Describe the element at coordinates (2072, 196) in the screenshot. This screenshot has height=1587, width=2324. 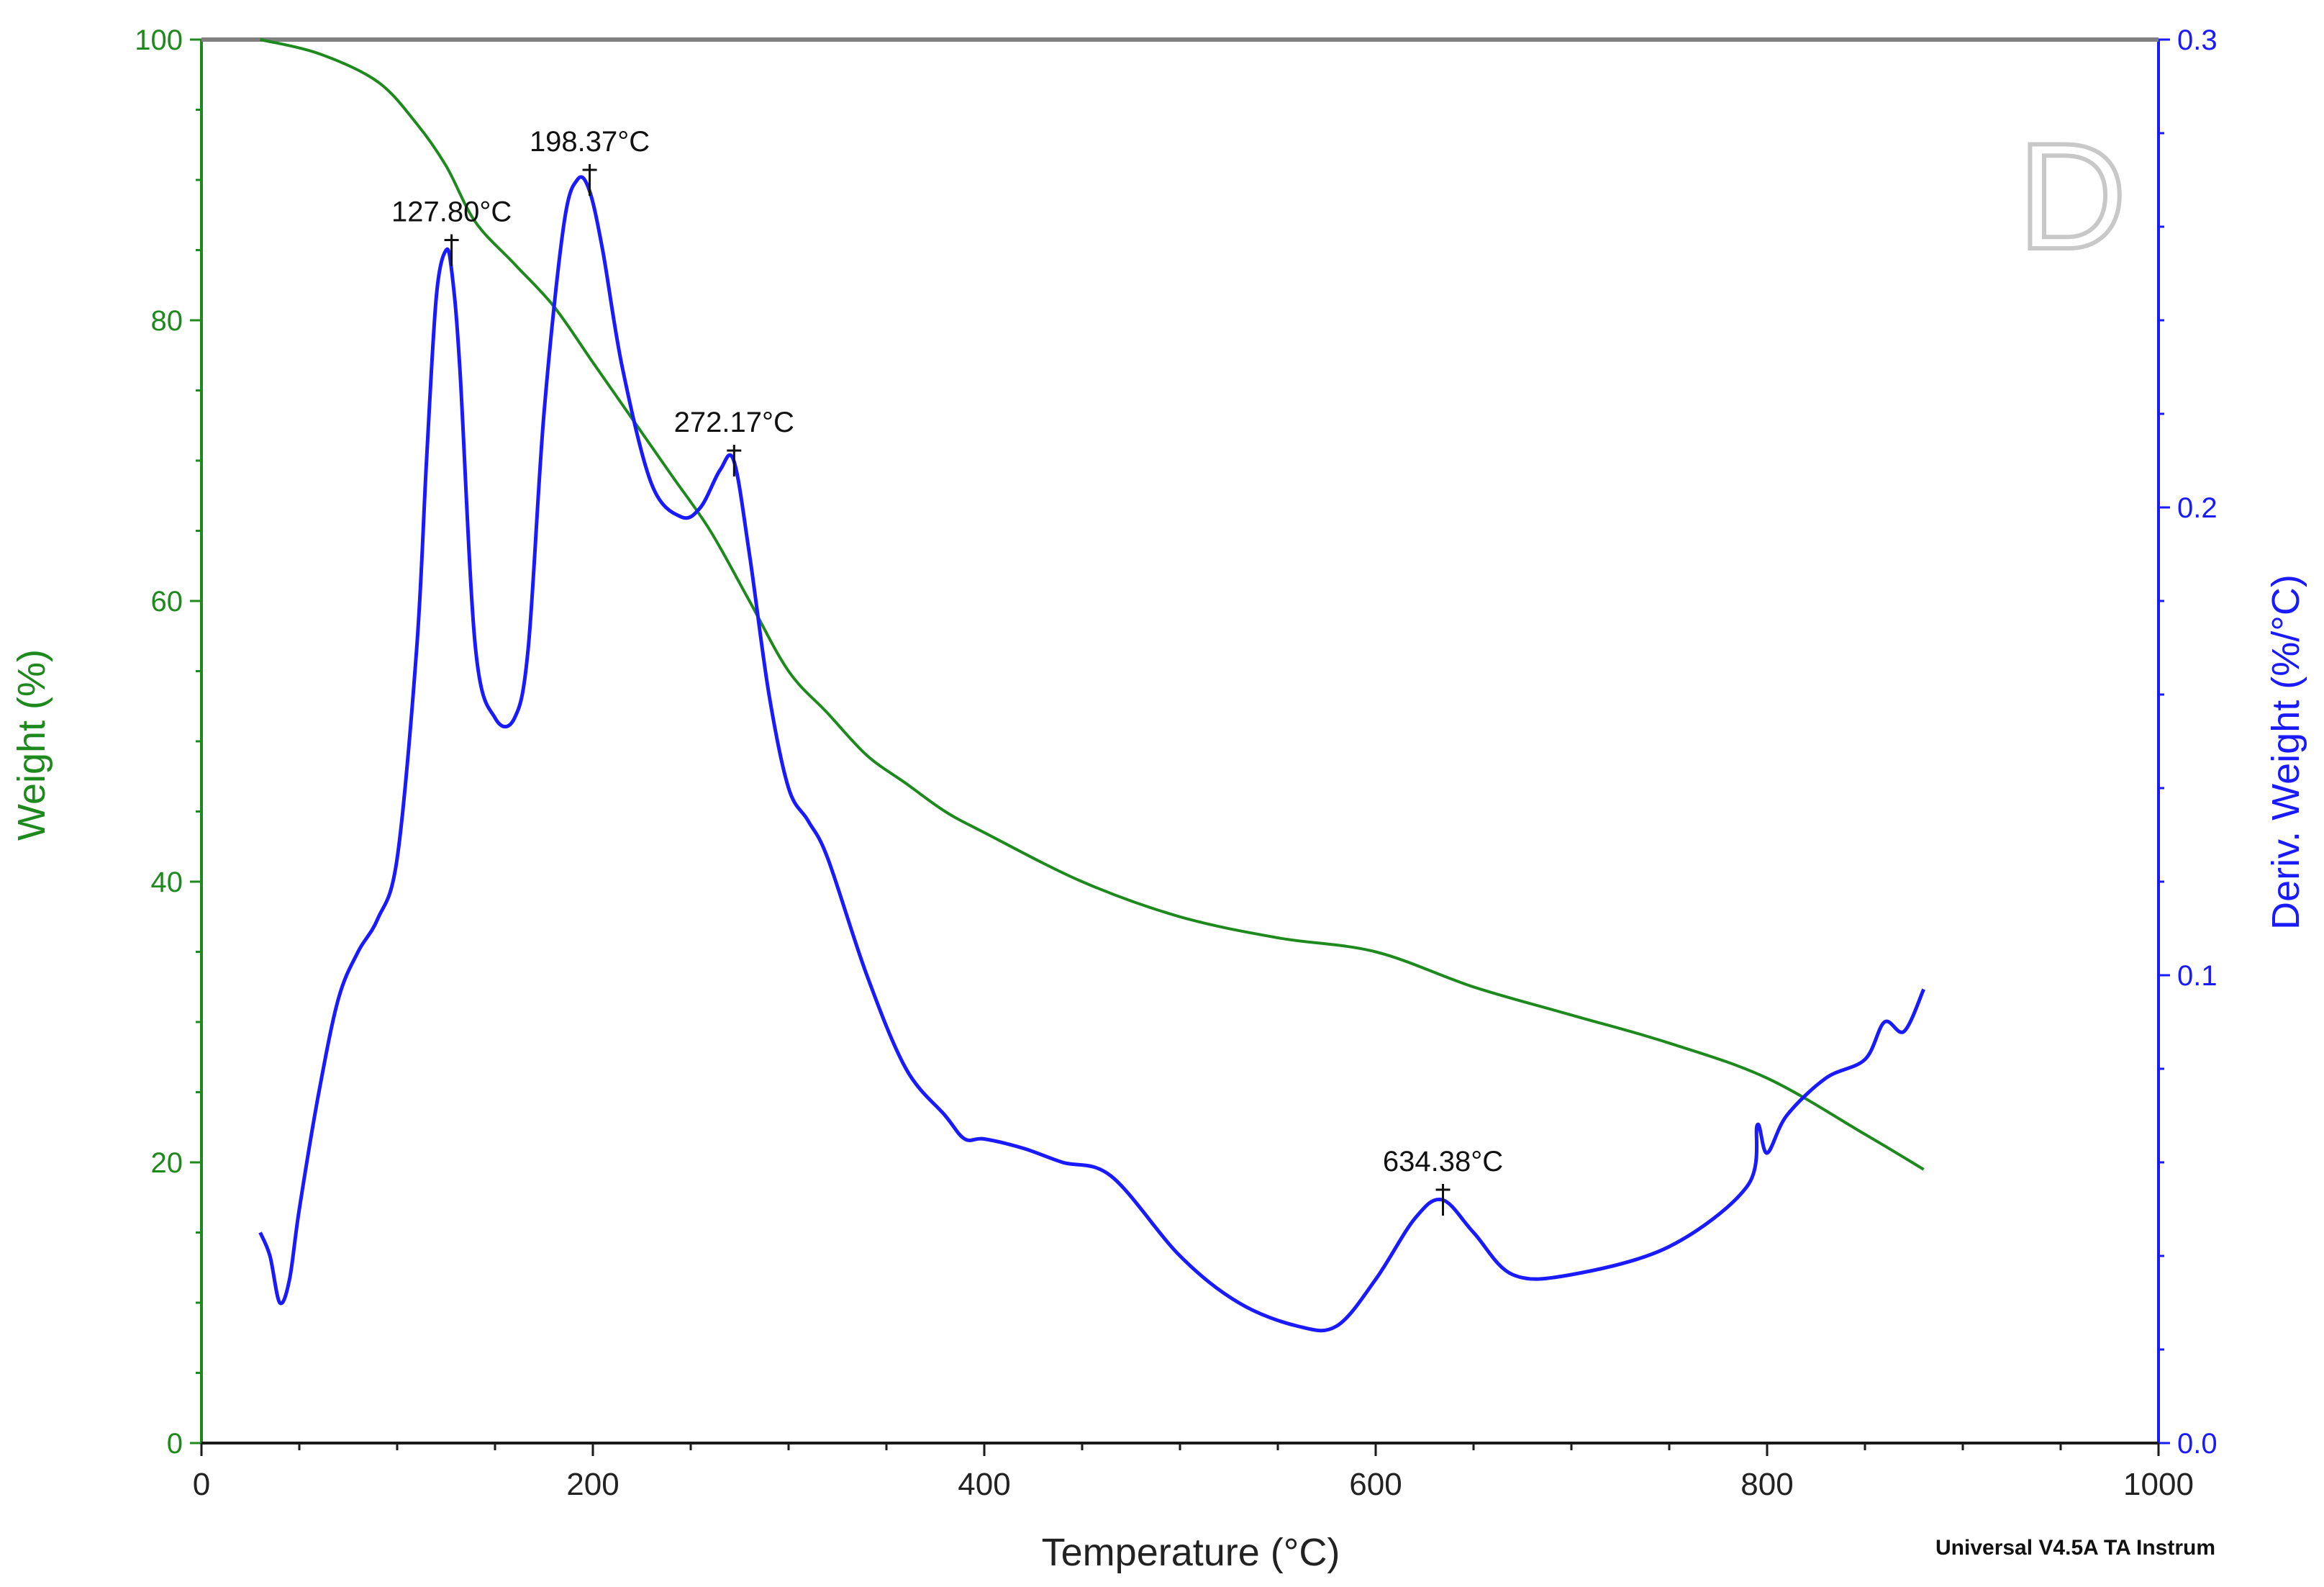
I see `panel-label: D` at that location.